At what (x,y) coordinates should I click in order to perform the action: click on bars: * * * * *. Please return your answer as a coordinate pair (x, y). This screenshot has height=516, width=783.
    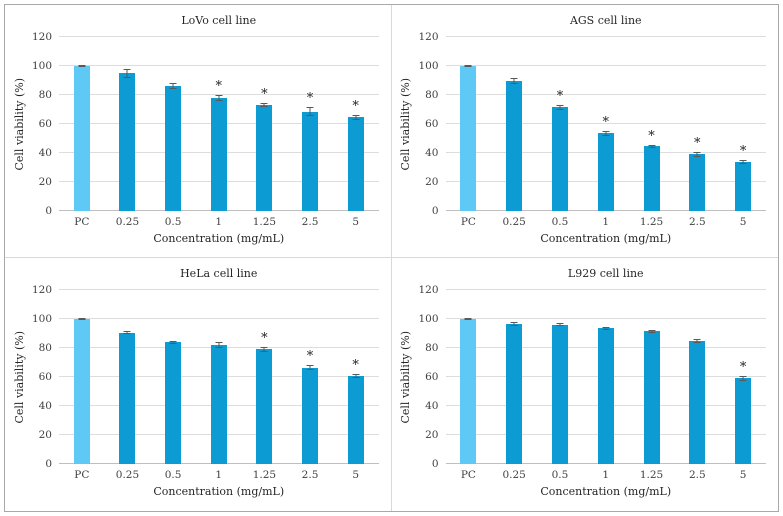
    Looking at the image, I should click on (606, 124).